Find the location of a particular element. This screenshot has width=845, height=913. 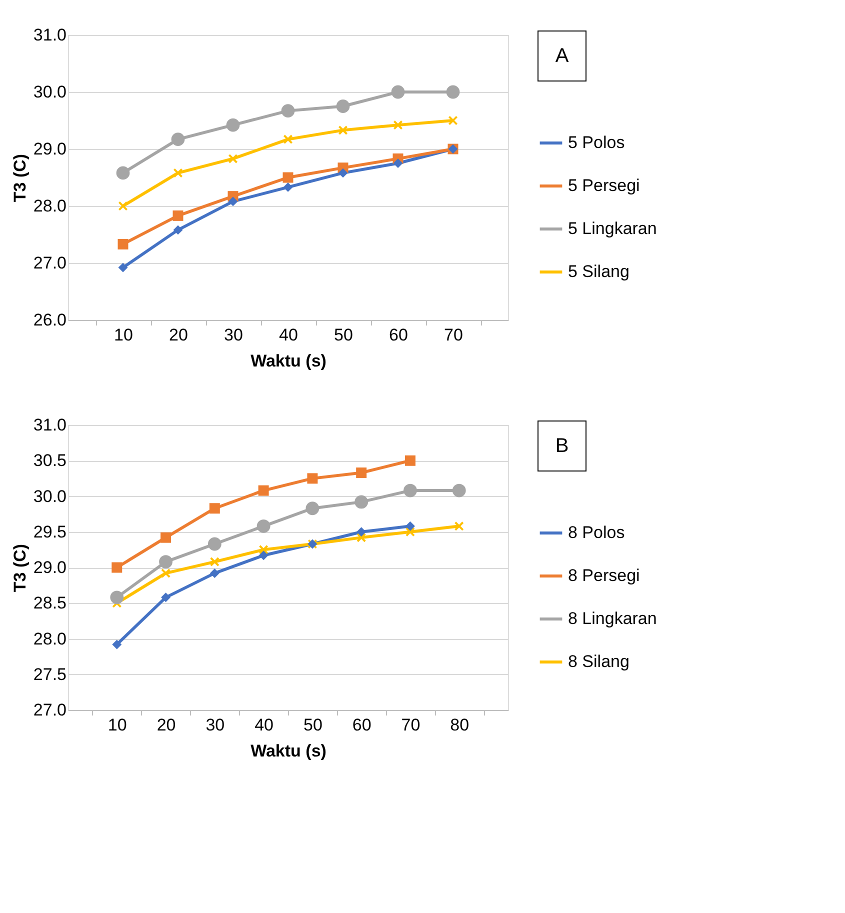

y-tick-label: 30.5 is located at coordinates (49, 460).